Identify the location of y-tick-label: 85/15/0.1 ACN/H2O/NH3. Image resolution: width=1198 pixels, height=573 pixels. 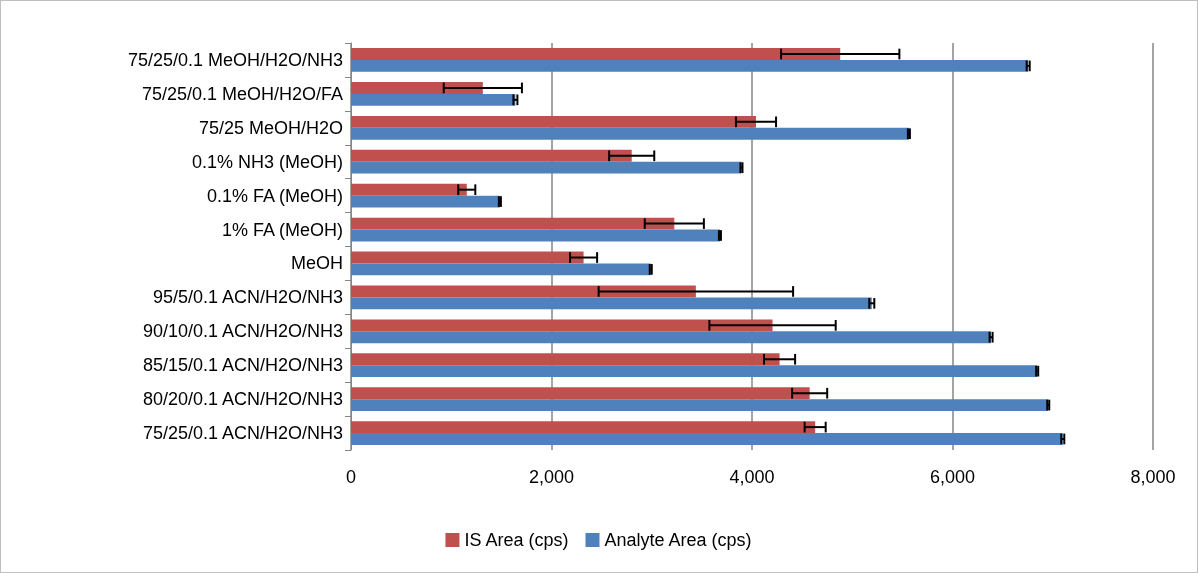
(242, 365).